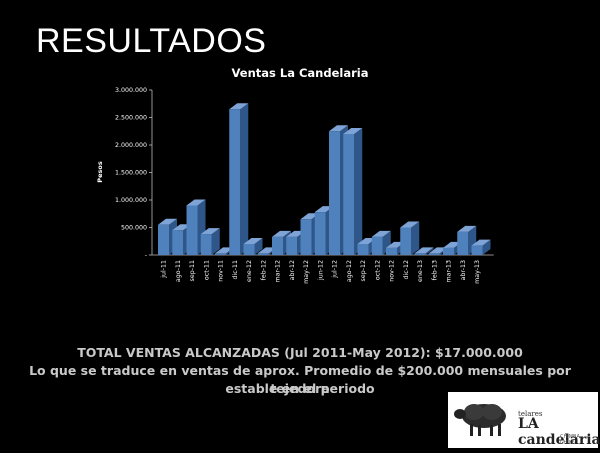  What do you see at coordinates (131, 118) in the screenshot?
I see `y-tick-label: 2.500.000` at bounding box center [131, 118].